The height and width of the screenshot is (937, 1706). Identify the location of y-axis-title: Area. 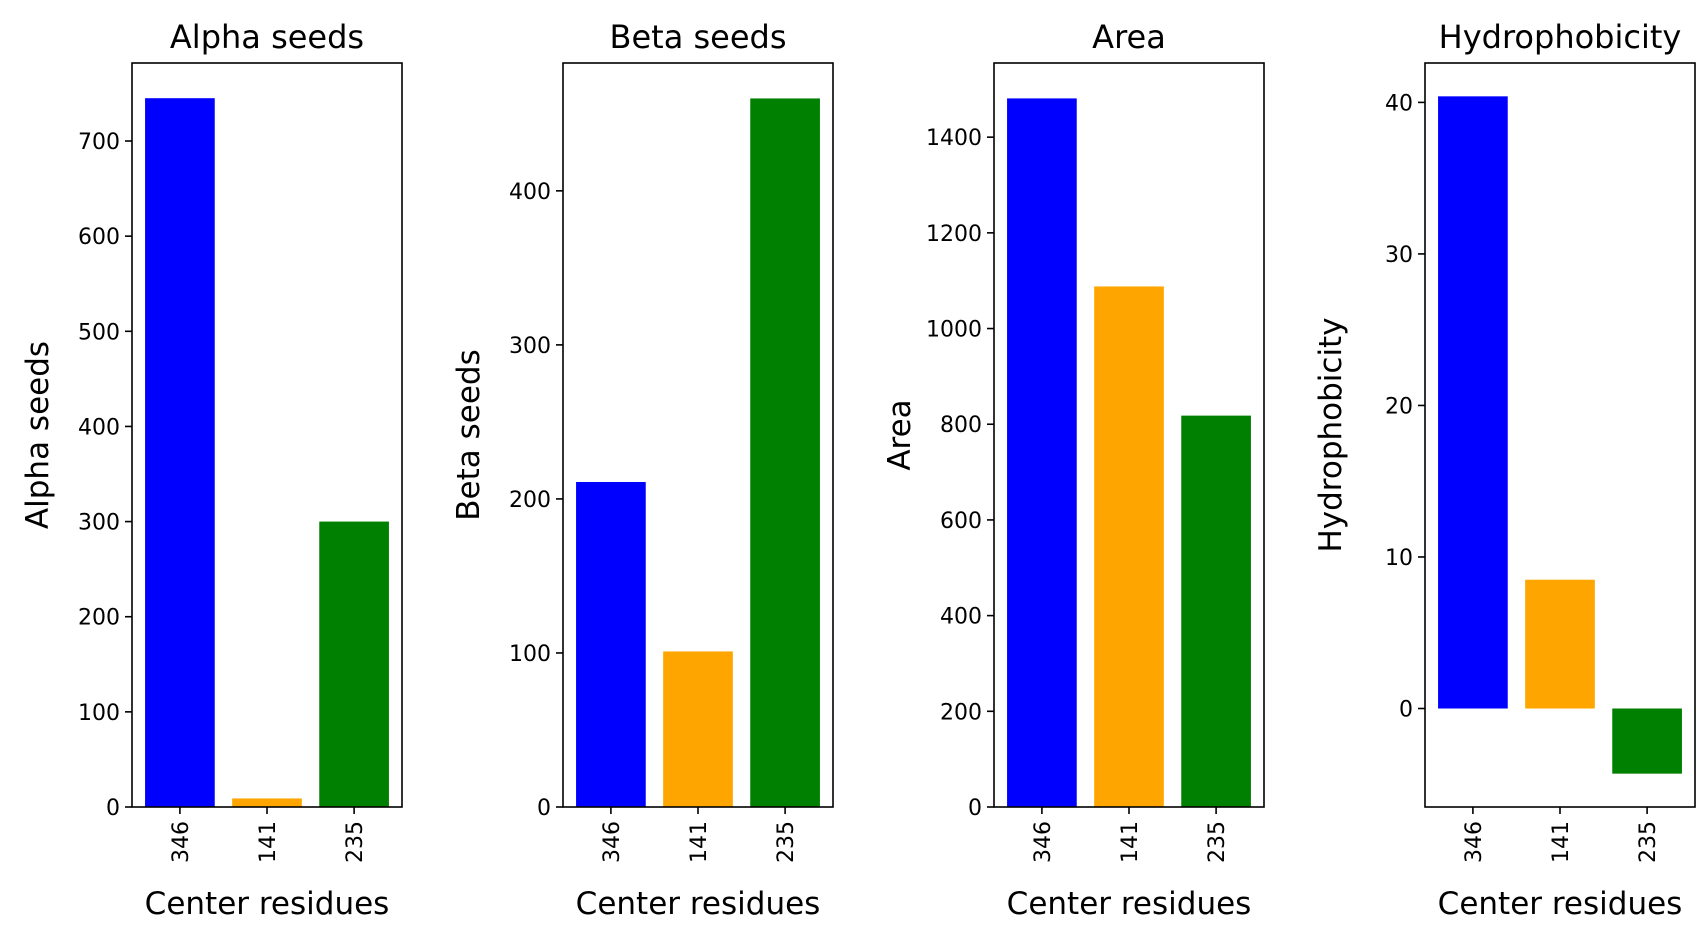
(900, 434).